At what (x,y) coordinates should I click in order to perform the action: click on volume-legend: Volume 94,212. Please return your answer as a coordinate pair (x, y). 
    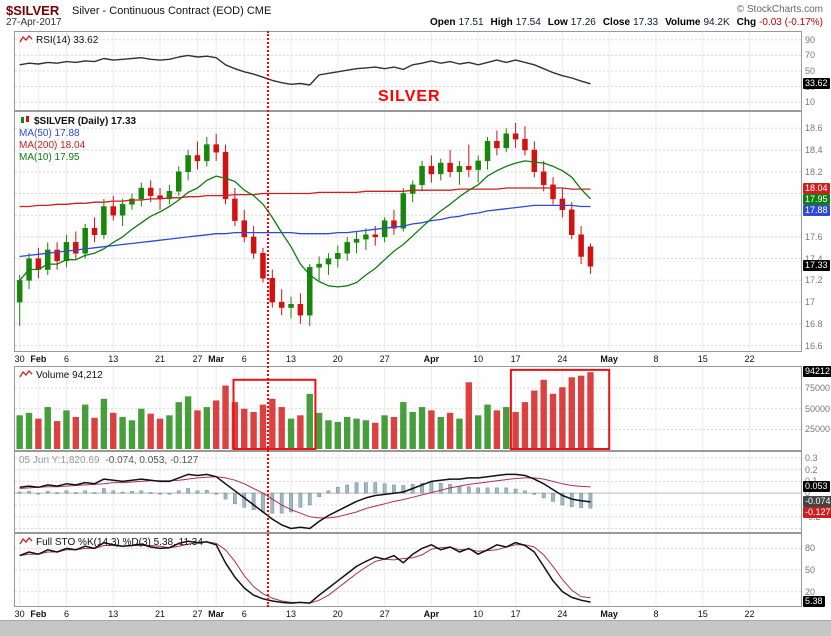
    Looking at the image, I should click on (61, 375).